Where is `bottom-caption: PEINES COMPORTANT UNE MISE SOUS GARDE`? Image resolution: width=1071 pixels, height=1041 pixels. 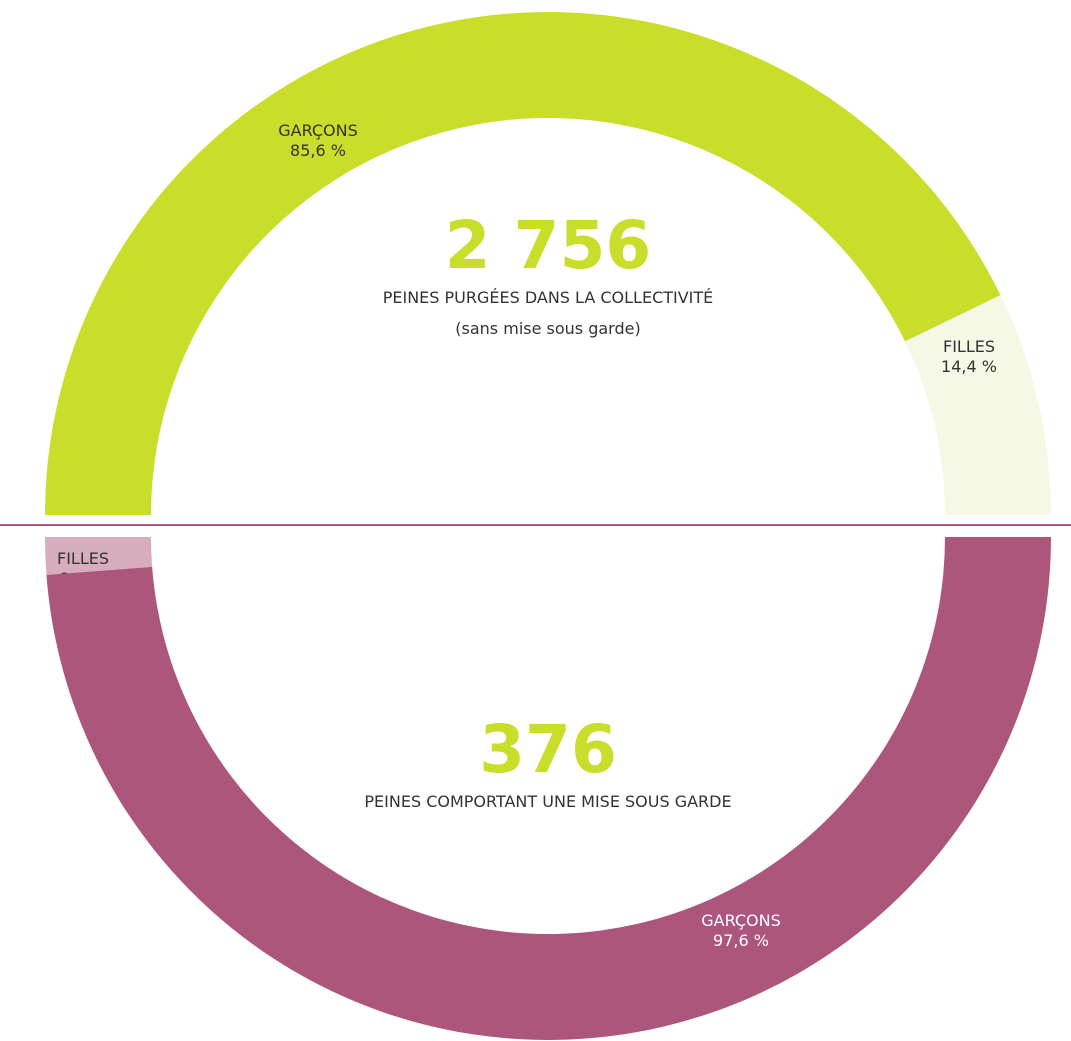 bottom-caption: PEINES COMPORTANT UNE MISE SOUS GARDE is located at coordinates (547, 801).